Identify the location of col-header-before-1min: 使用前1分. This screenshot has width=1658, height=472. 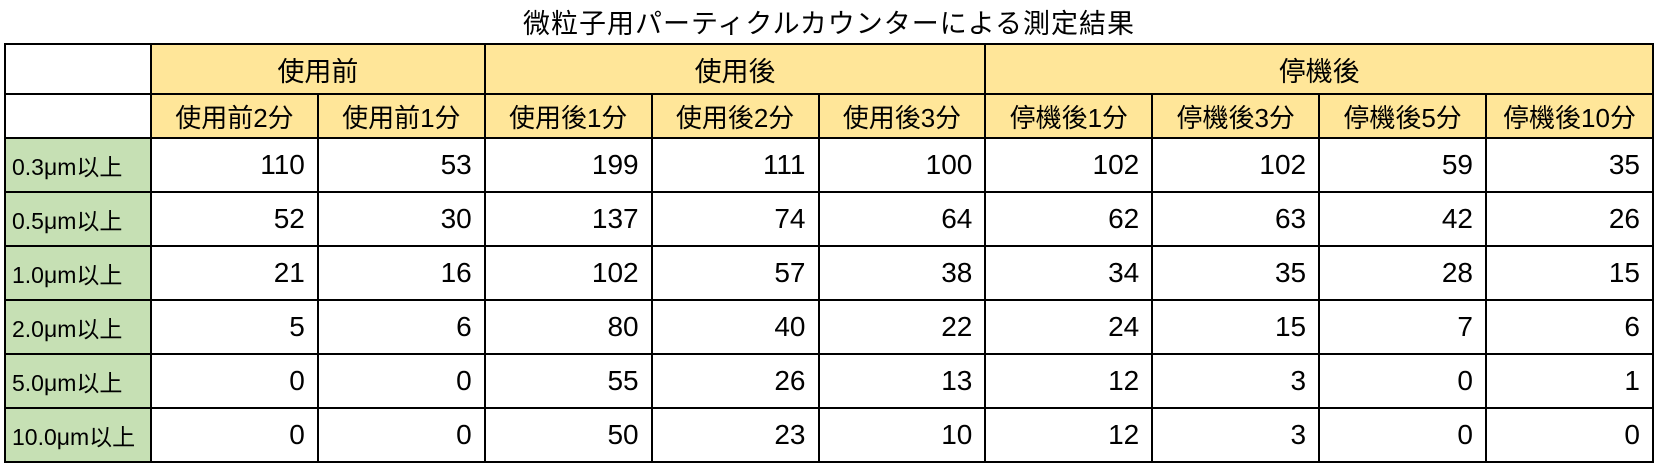
(401, 116).